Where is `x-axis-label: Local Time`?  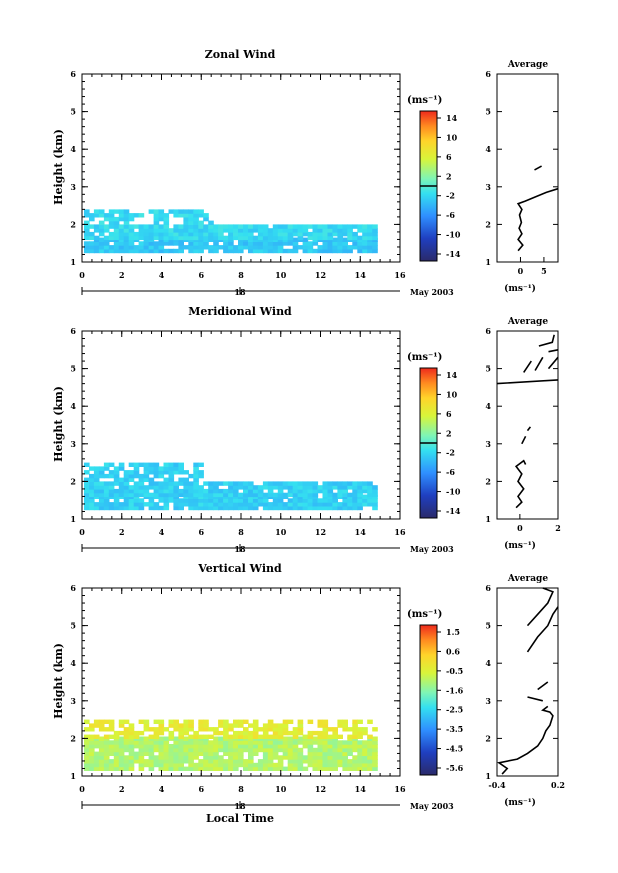
x-axis-label: Local Time is located at coordinates (240, 818).